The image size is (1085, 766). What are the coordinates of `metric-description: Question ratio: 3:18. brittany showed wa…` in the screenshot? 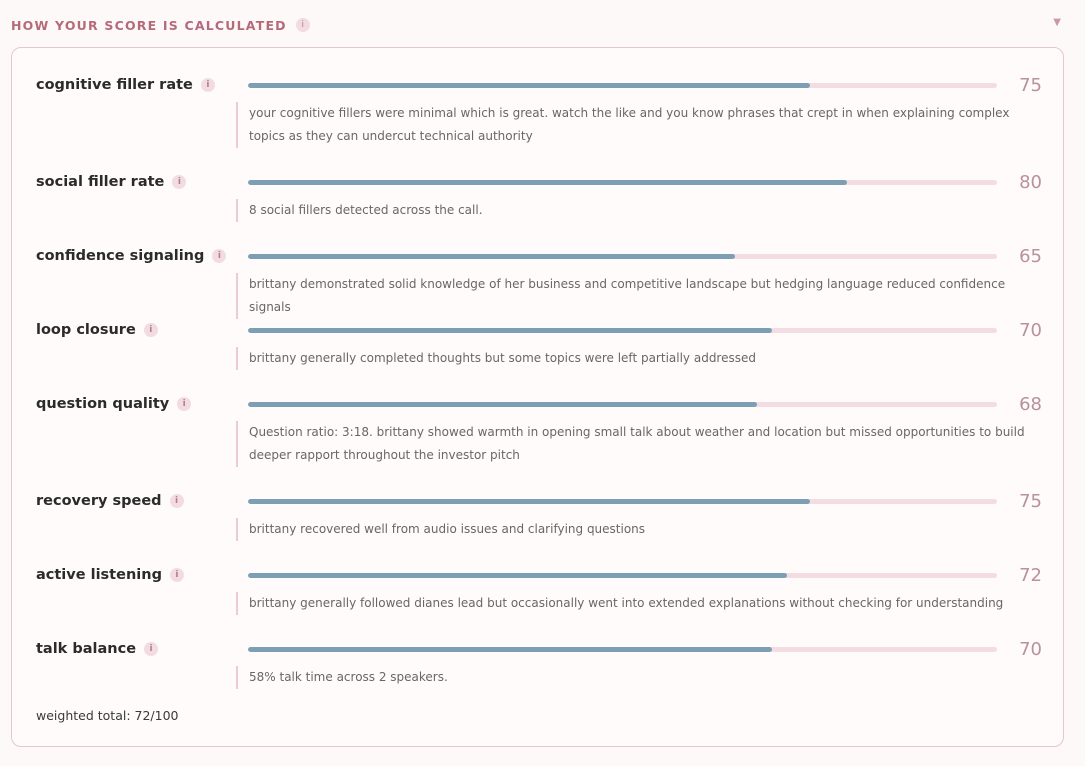 It's located at (642, 444).